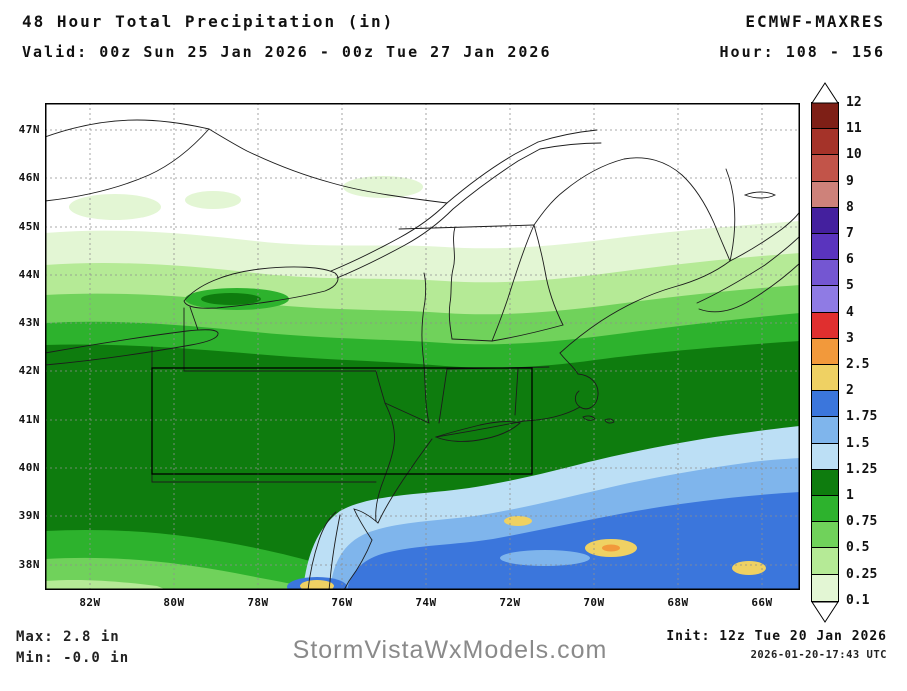 The image size is (907, 691). I want to click on maine-quebec-border, so click(632, 209).